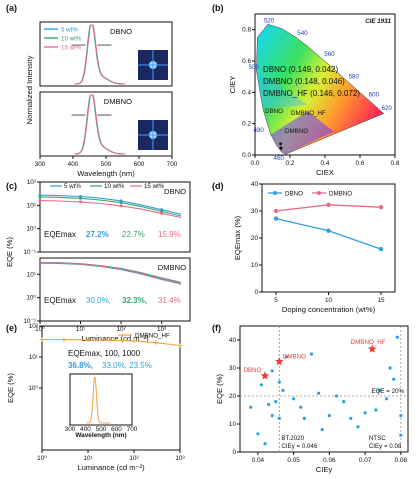  What do you see at coordinates (216, 328) in the screenshot?
I see `panel-label-f: (f)` at bounding box center [216, 328].